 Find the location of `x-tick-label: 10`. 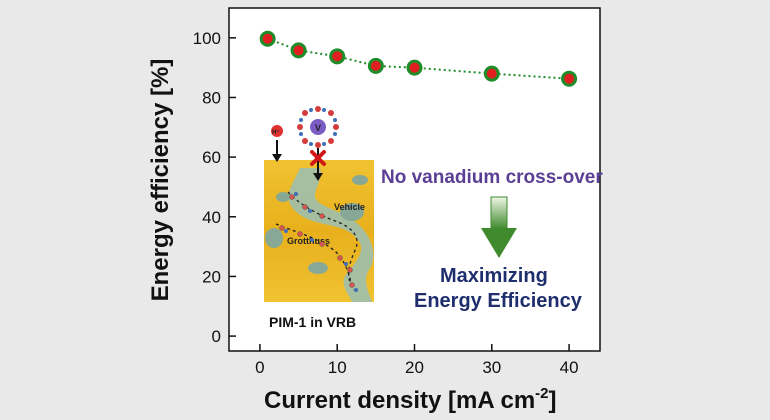

x-tick-label: 10 is located at coordinates (337, 367).